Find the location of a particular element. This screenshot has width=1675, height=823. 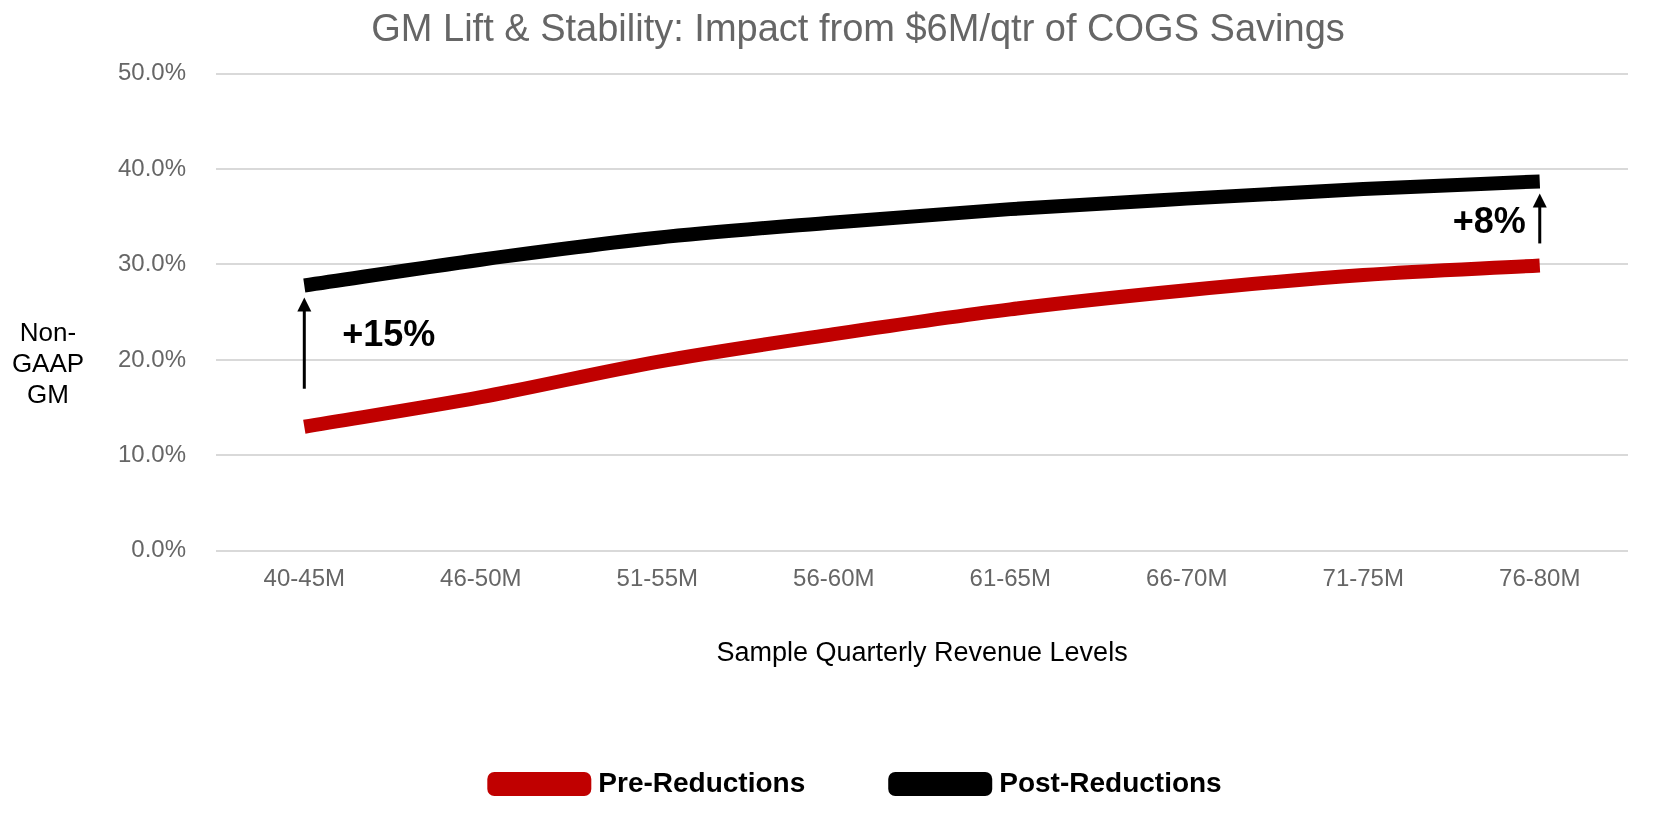

y-tick-label: 40.0% is located at coordinates (152, 167).